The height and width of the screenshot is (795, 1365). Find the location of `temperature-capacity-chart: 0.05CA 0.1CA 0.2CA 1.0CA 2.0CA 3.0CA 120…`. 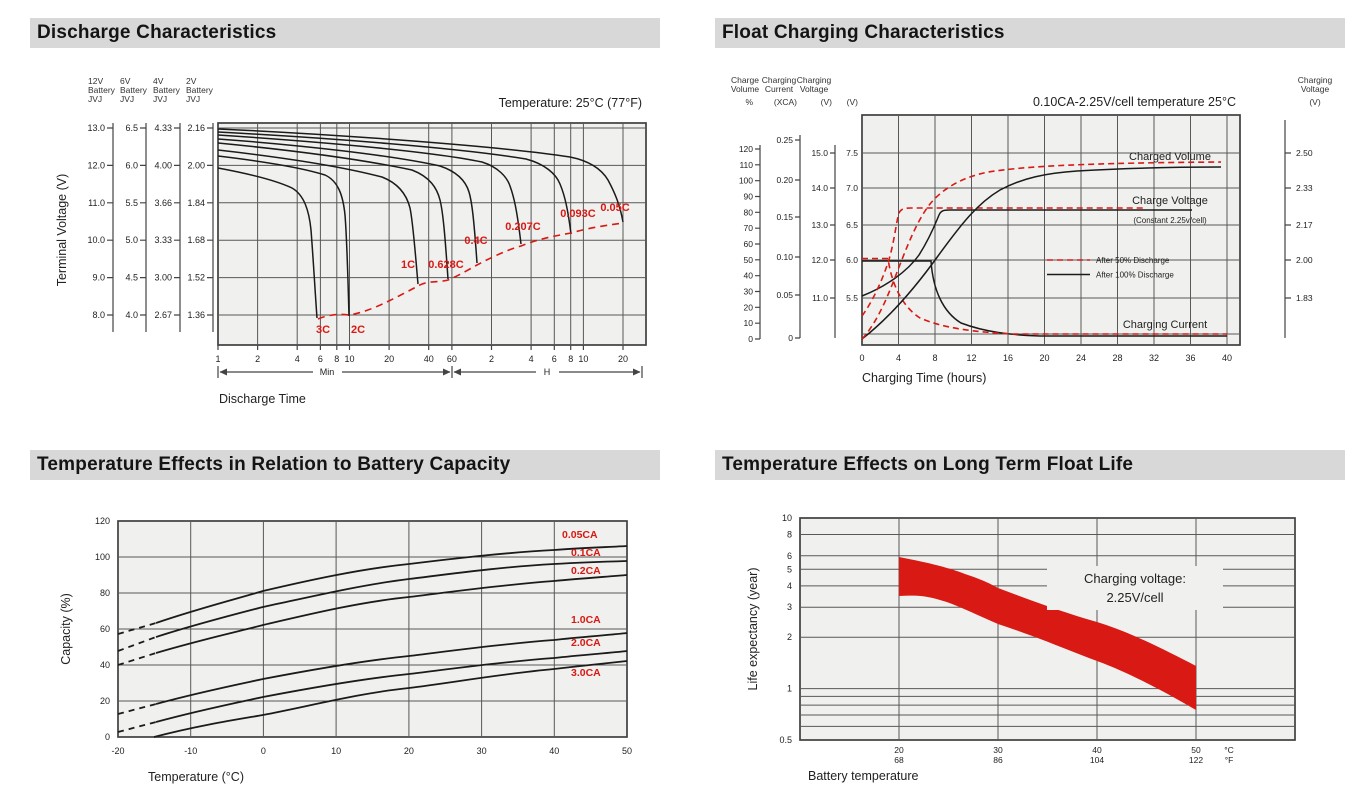

temperature-capacity-chart: 0.05CA 0.1CA 0.2CA 1.0CA 2.0CA 3.0CA 120… is located at coordinates (345, 650).